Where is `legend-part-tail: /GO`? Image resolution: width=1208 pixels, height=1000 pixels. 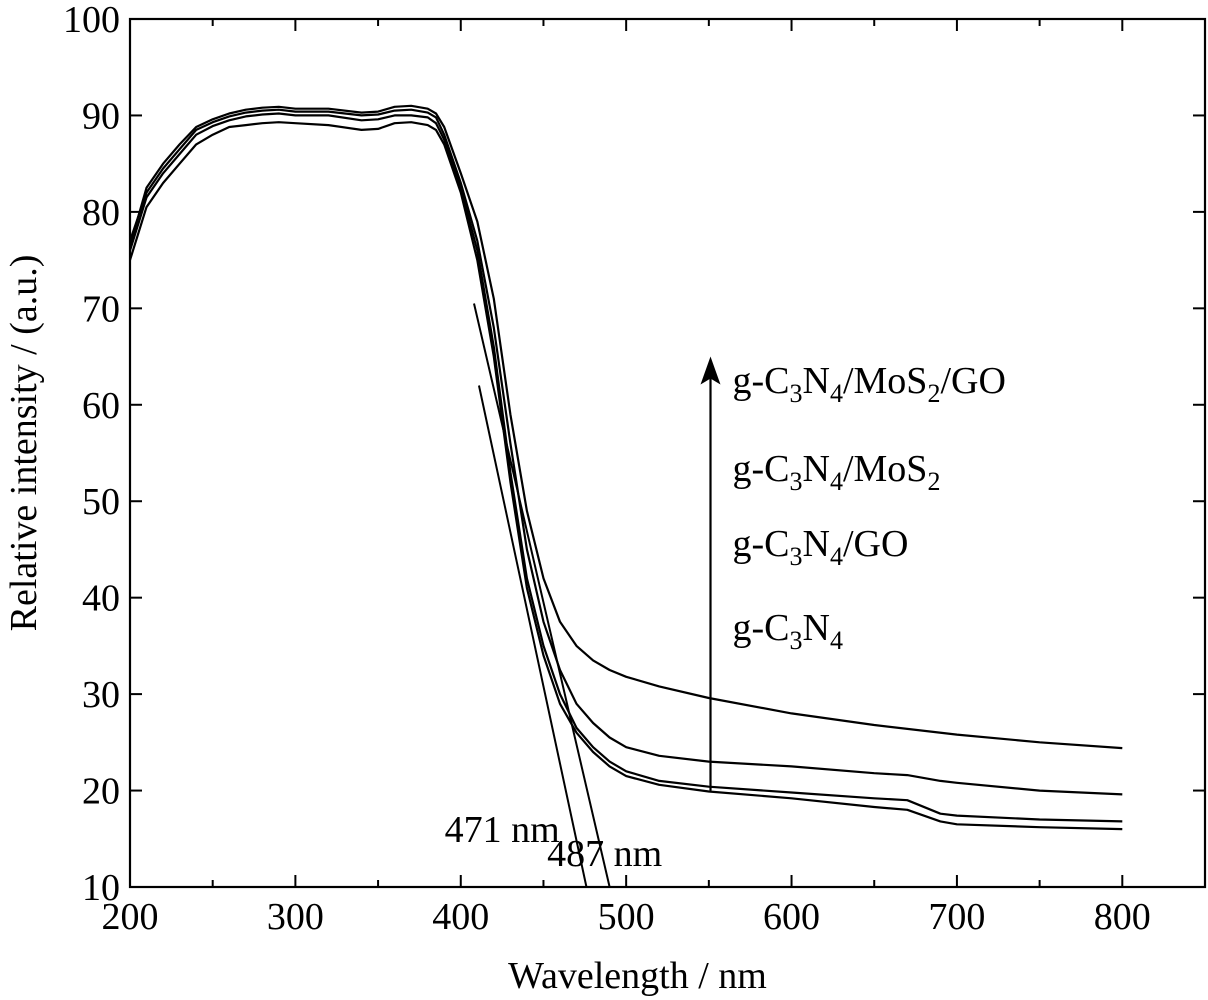
legend-part-tail: /GO is located at coordinates (972, 381).